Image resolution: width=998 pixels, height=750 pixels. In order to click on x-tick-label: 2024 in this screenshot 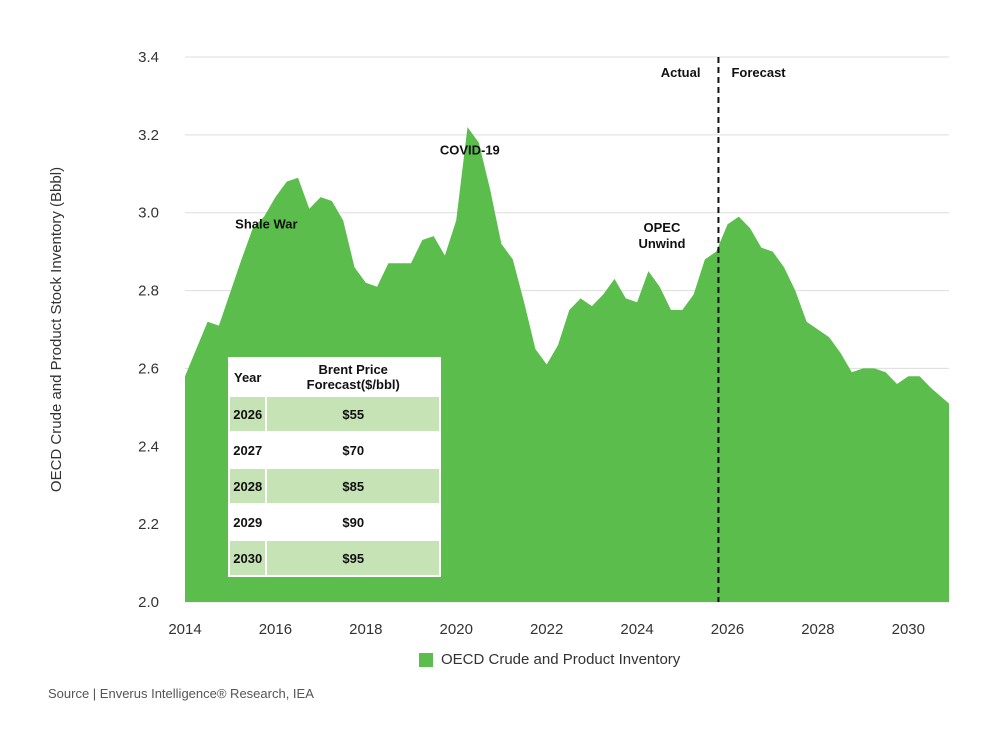, I will do `click(636, 629)`.